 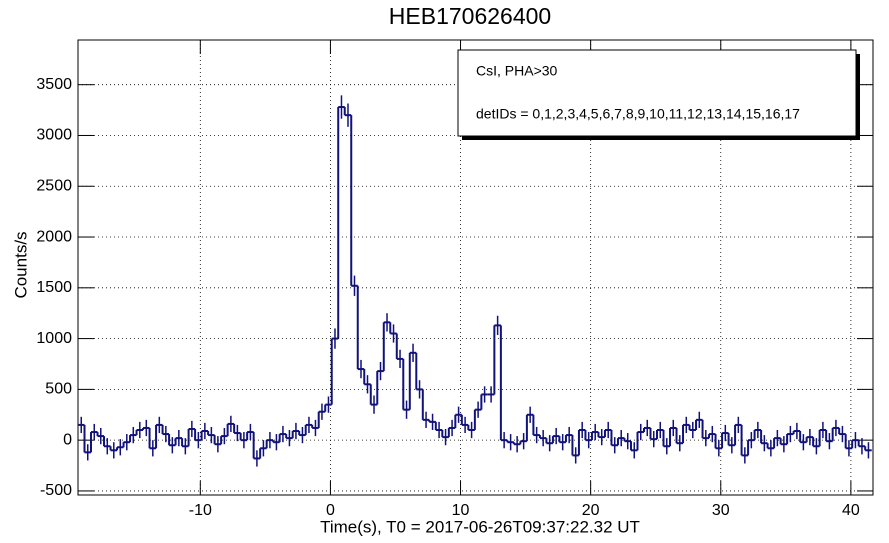 What do you see at coordinates (20, 264) in the screenshot?
I see `y-axis-label: Counts/s` at bounding box center [20, 264].